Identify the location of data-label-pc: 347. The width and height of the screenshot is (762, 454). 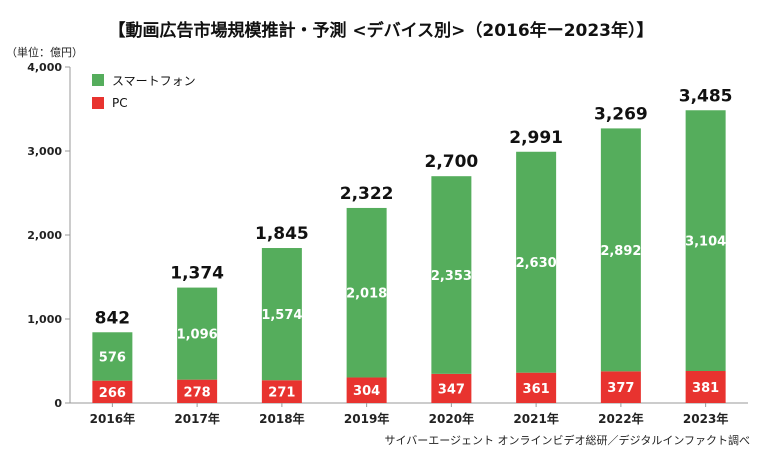
(451, 389).